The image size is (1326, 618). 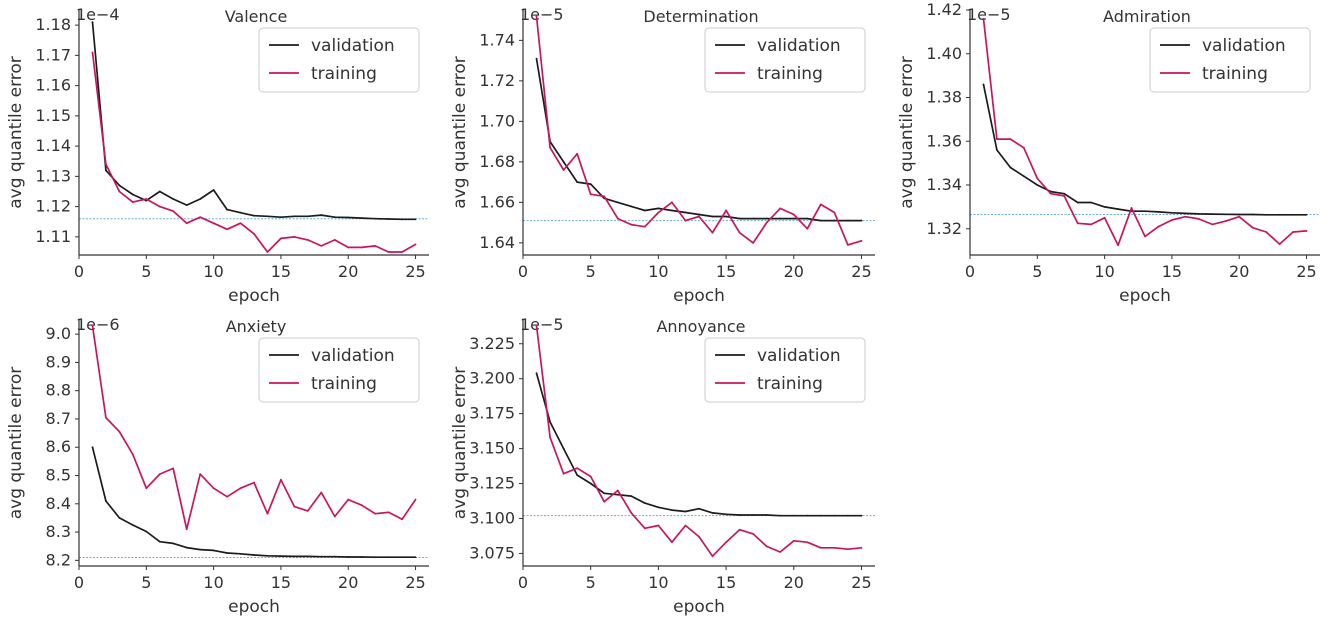 What do you see at coordinates (1230, 60) in the screenshot?
I see `legend-box` at bounding box center [1230, 60].